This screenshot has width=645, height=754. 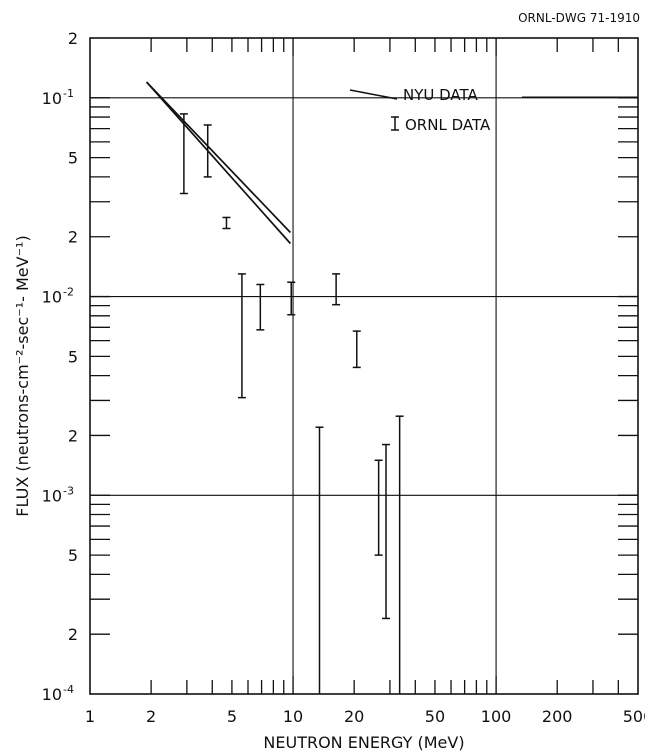 What do you see at coordinates (90, 716) in the screenshot?
I see `x-tick-label: 1` at bounding box center [90, 716].